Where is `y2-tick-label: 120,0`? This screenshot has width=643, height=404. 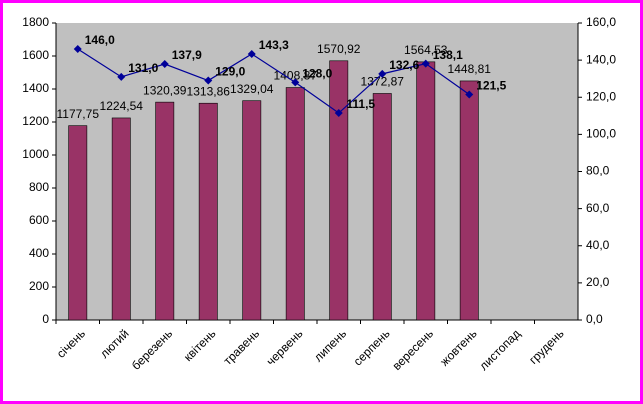 y2-tick-label: 120,0 is located at coordinates (601, 96).